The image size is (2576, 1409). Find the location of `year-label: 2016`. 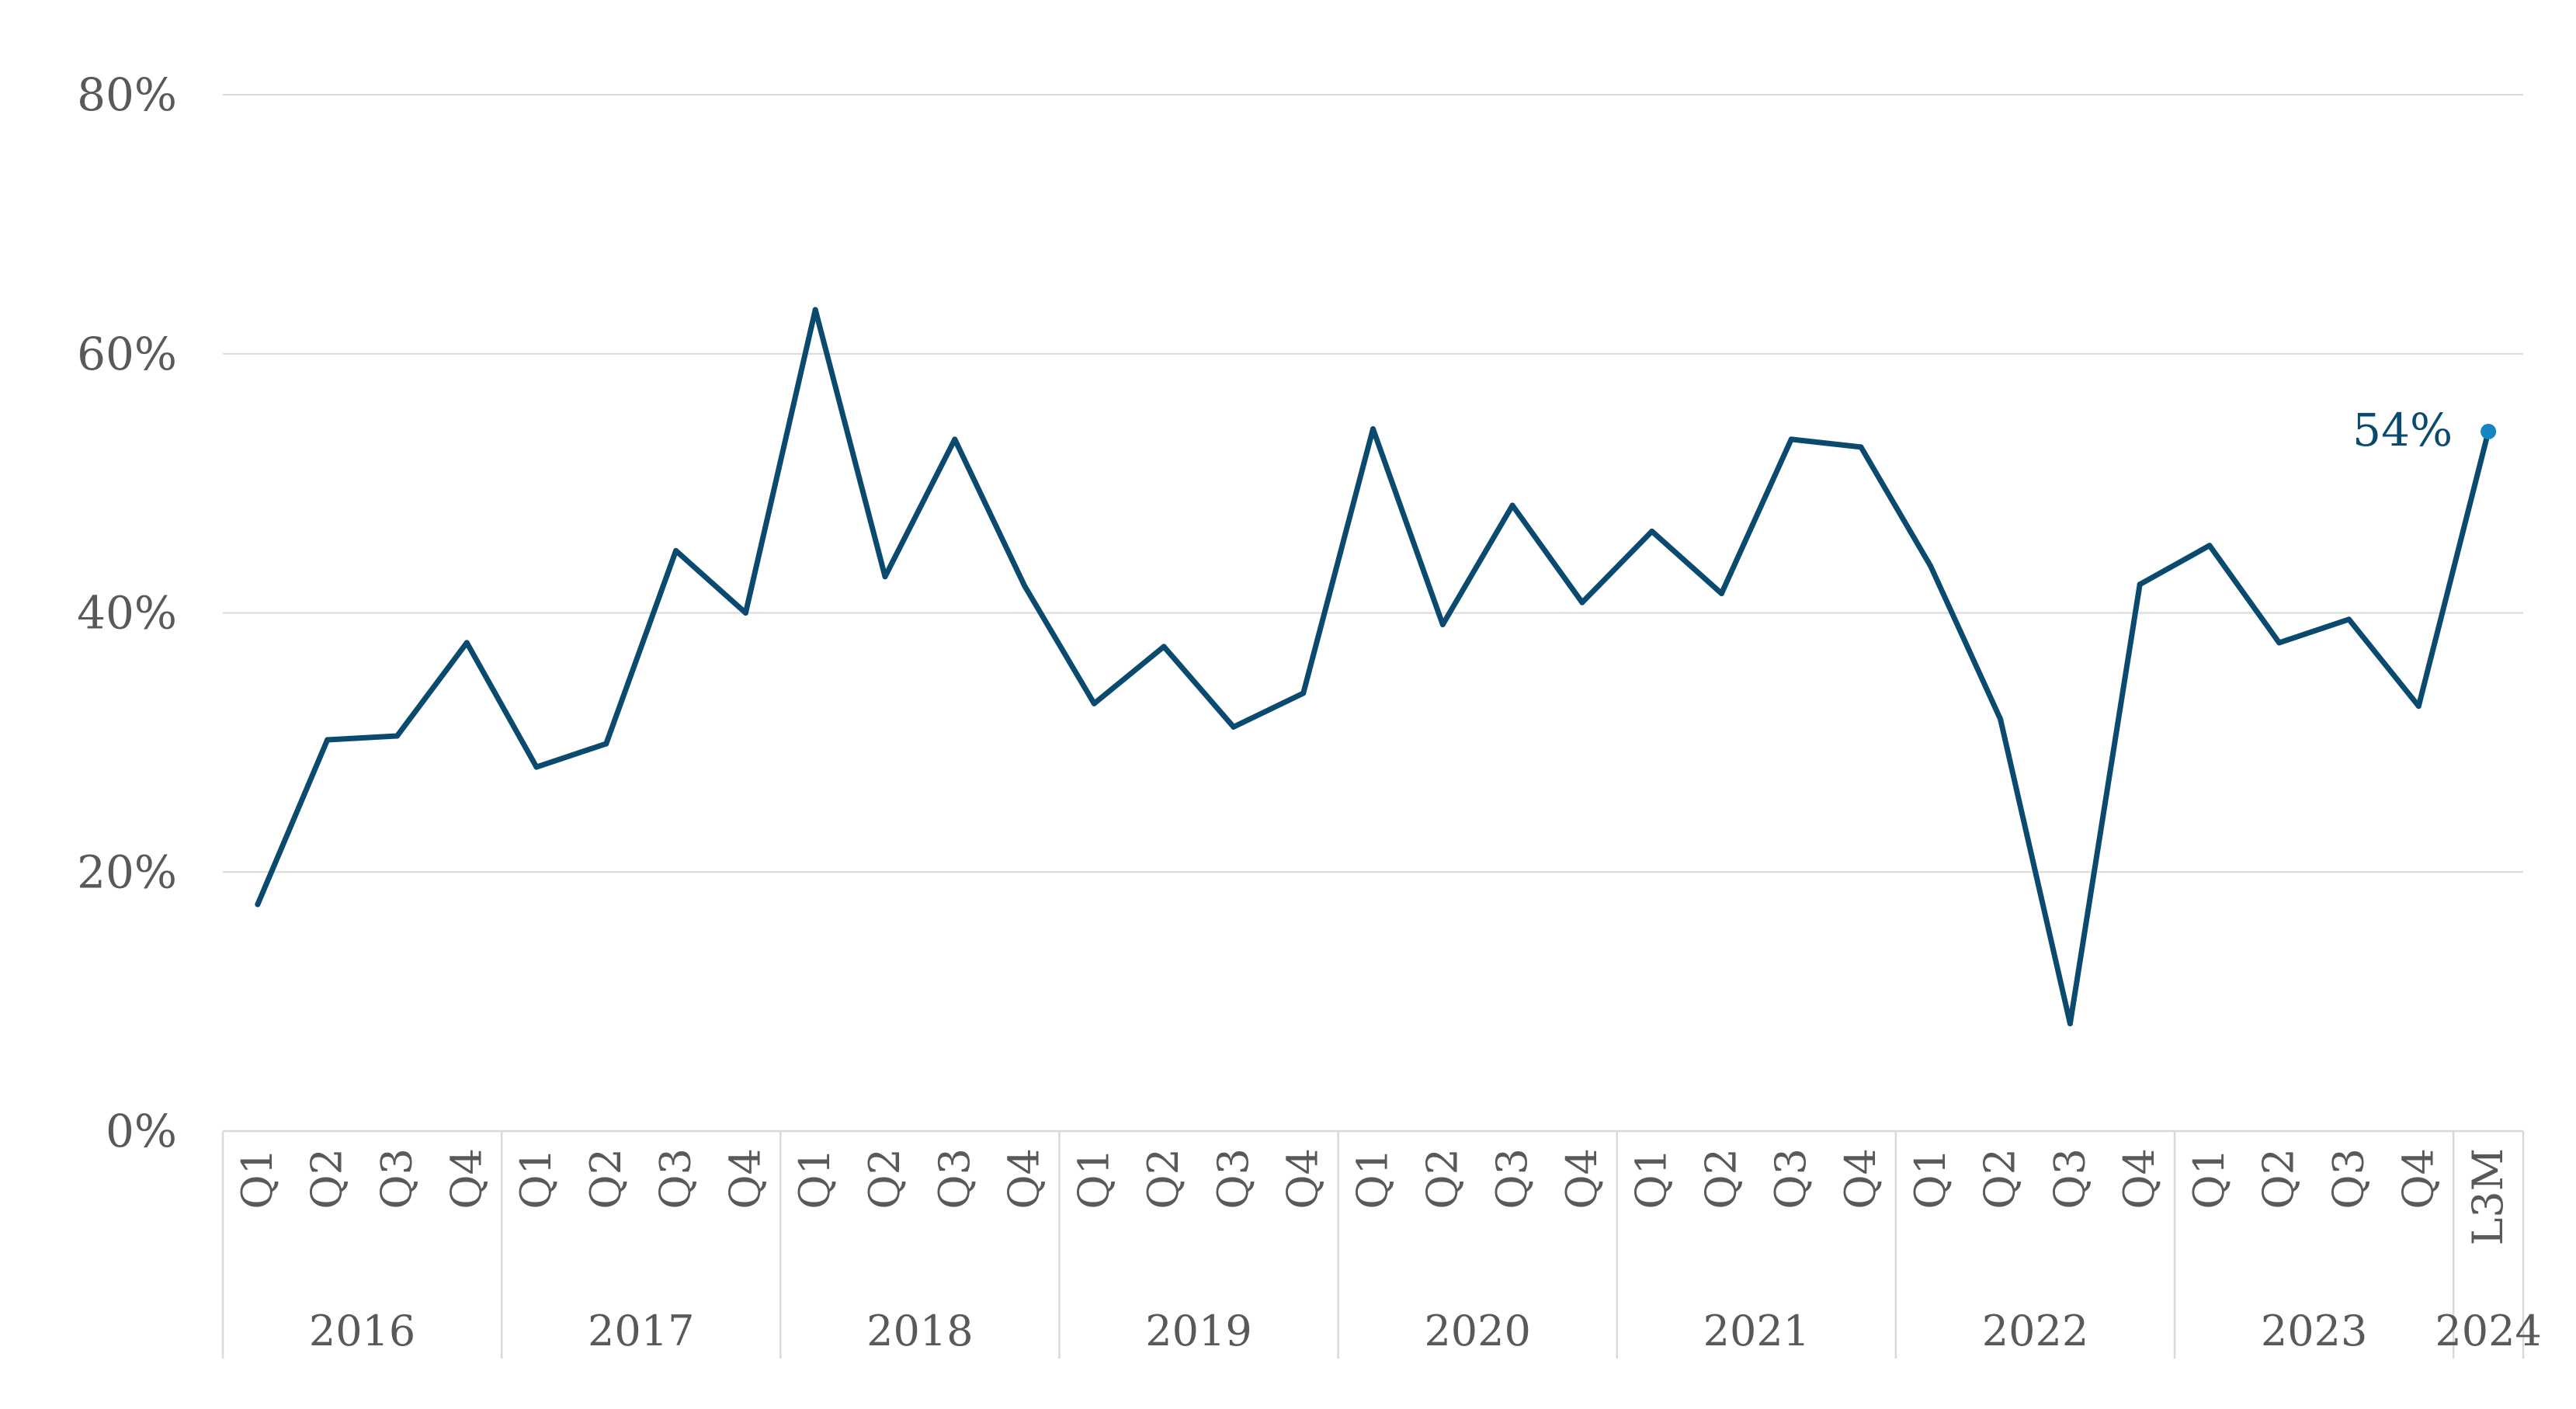

year-label: 2016 is located at coordinates (362, 1331).